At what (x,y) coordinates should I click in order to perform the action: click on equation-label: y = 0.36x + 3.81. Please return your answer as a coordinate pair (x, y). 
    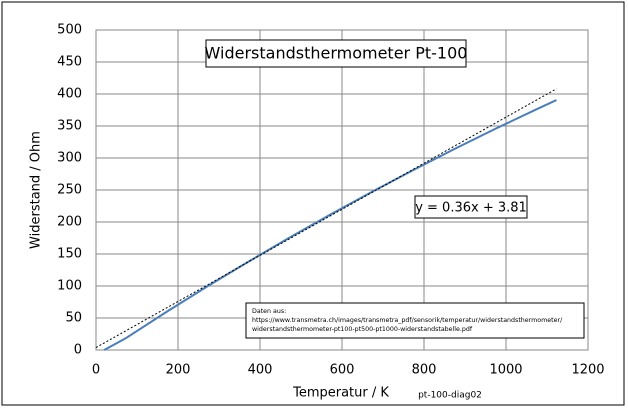
    Looking at the image, I should click on (471, 208).